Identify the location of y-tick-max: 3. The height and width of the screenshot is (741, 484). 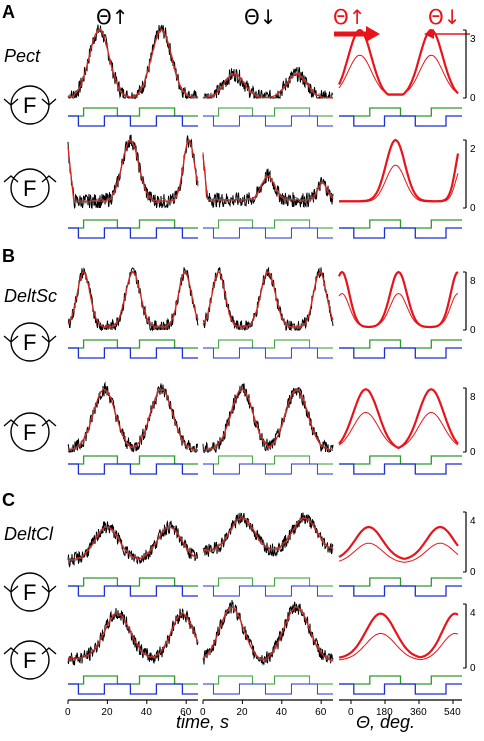
(473, 39).